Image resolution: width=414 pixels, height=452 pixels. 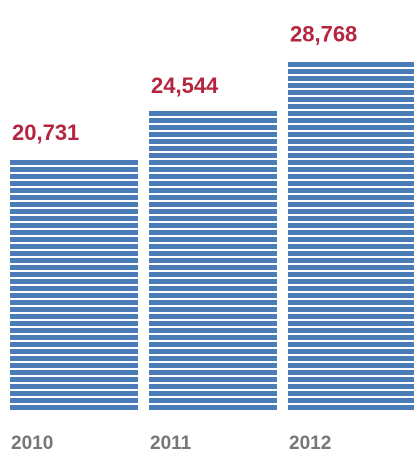 What do you see at coordinates (171, 442) in the screenshot?
I see `category-label-2011: 2011` at bounding box center [171, 442].